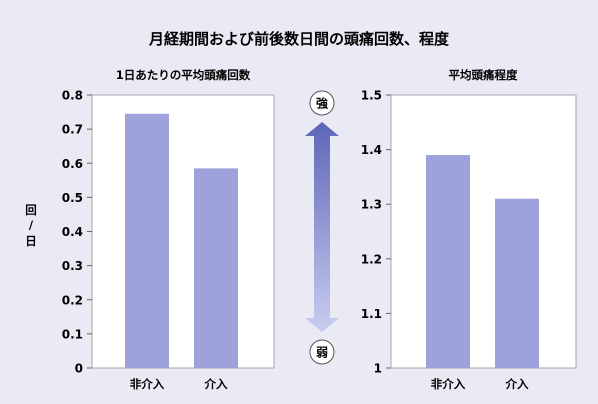 The height and width of the screenshot is (404, 598). I want to click on right-ytick-label: 1.4, so click(371, 150).